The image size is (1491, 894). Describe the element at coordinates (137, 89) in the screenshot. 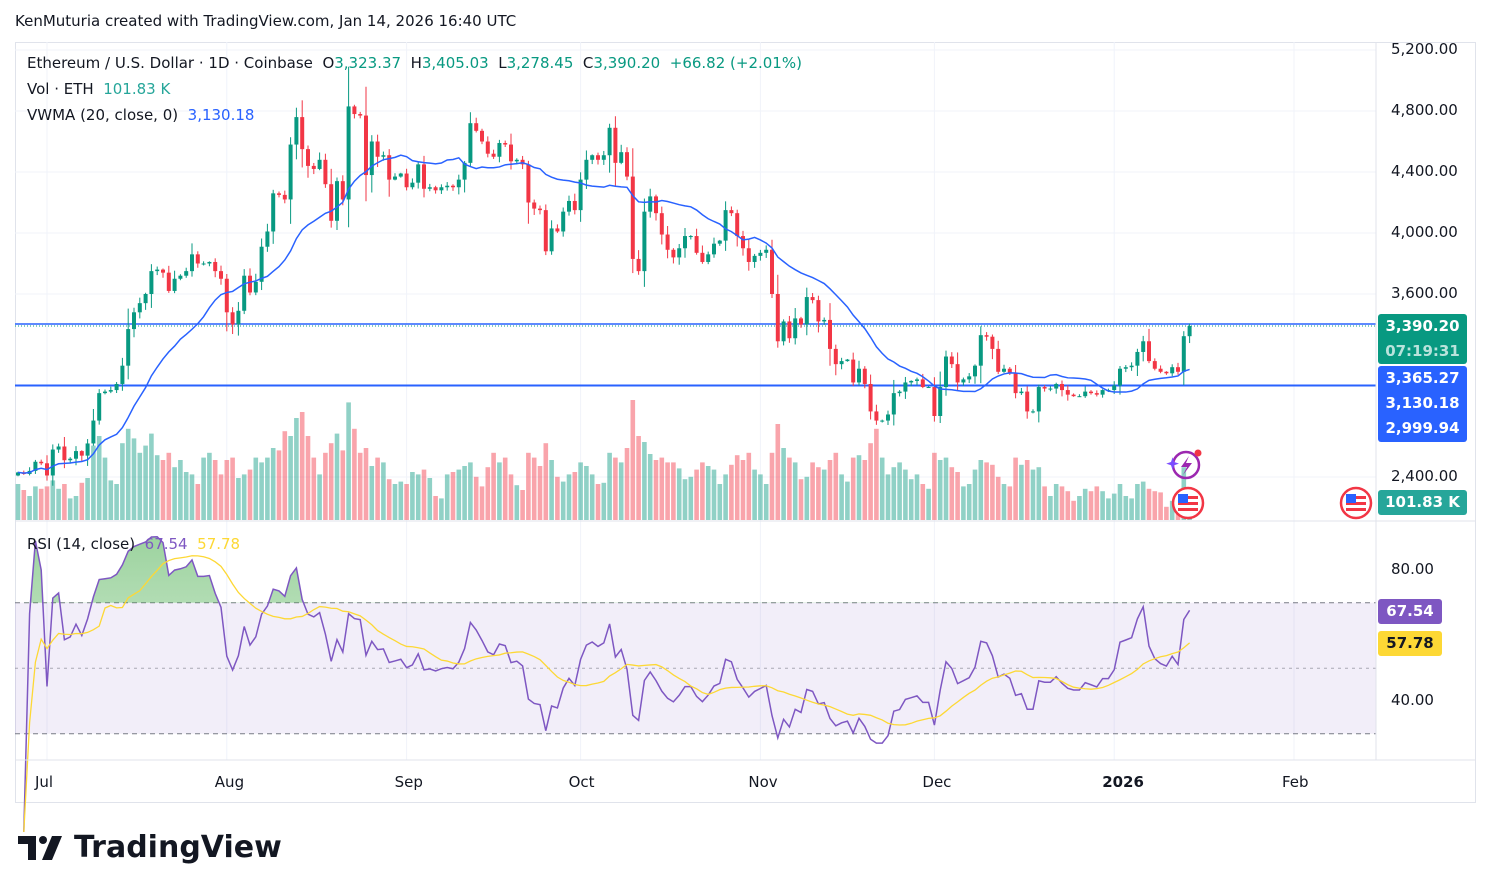

I see `legend-volume-value: 101.83 K` at that location.